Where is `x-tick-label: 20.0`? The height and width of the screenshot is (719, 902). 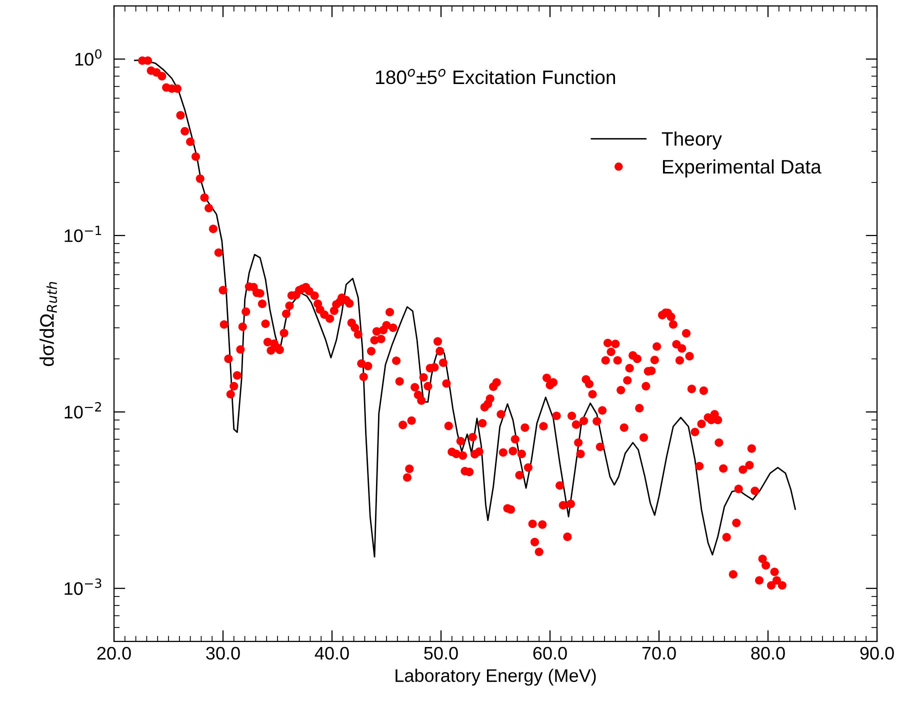
x-tick-label: 20.0 is located at coordinates (114, 653).